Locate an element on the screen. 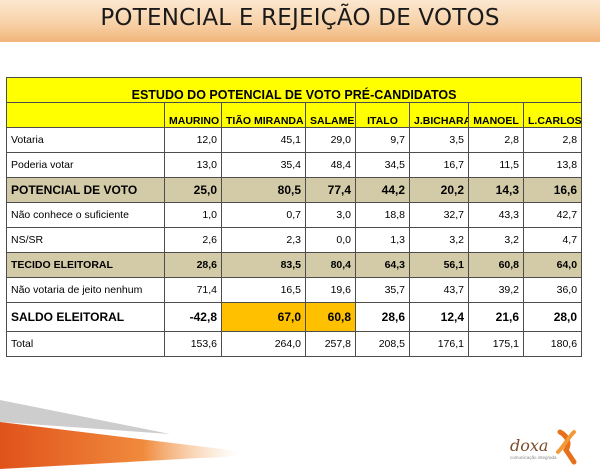  table-cell: 257,8 is located at coordinates (330, 344).